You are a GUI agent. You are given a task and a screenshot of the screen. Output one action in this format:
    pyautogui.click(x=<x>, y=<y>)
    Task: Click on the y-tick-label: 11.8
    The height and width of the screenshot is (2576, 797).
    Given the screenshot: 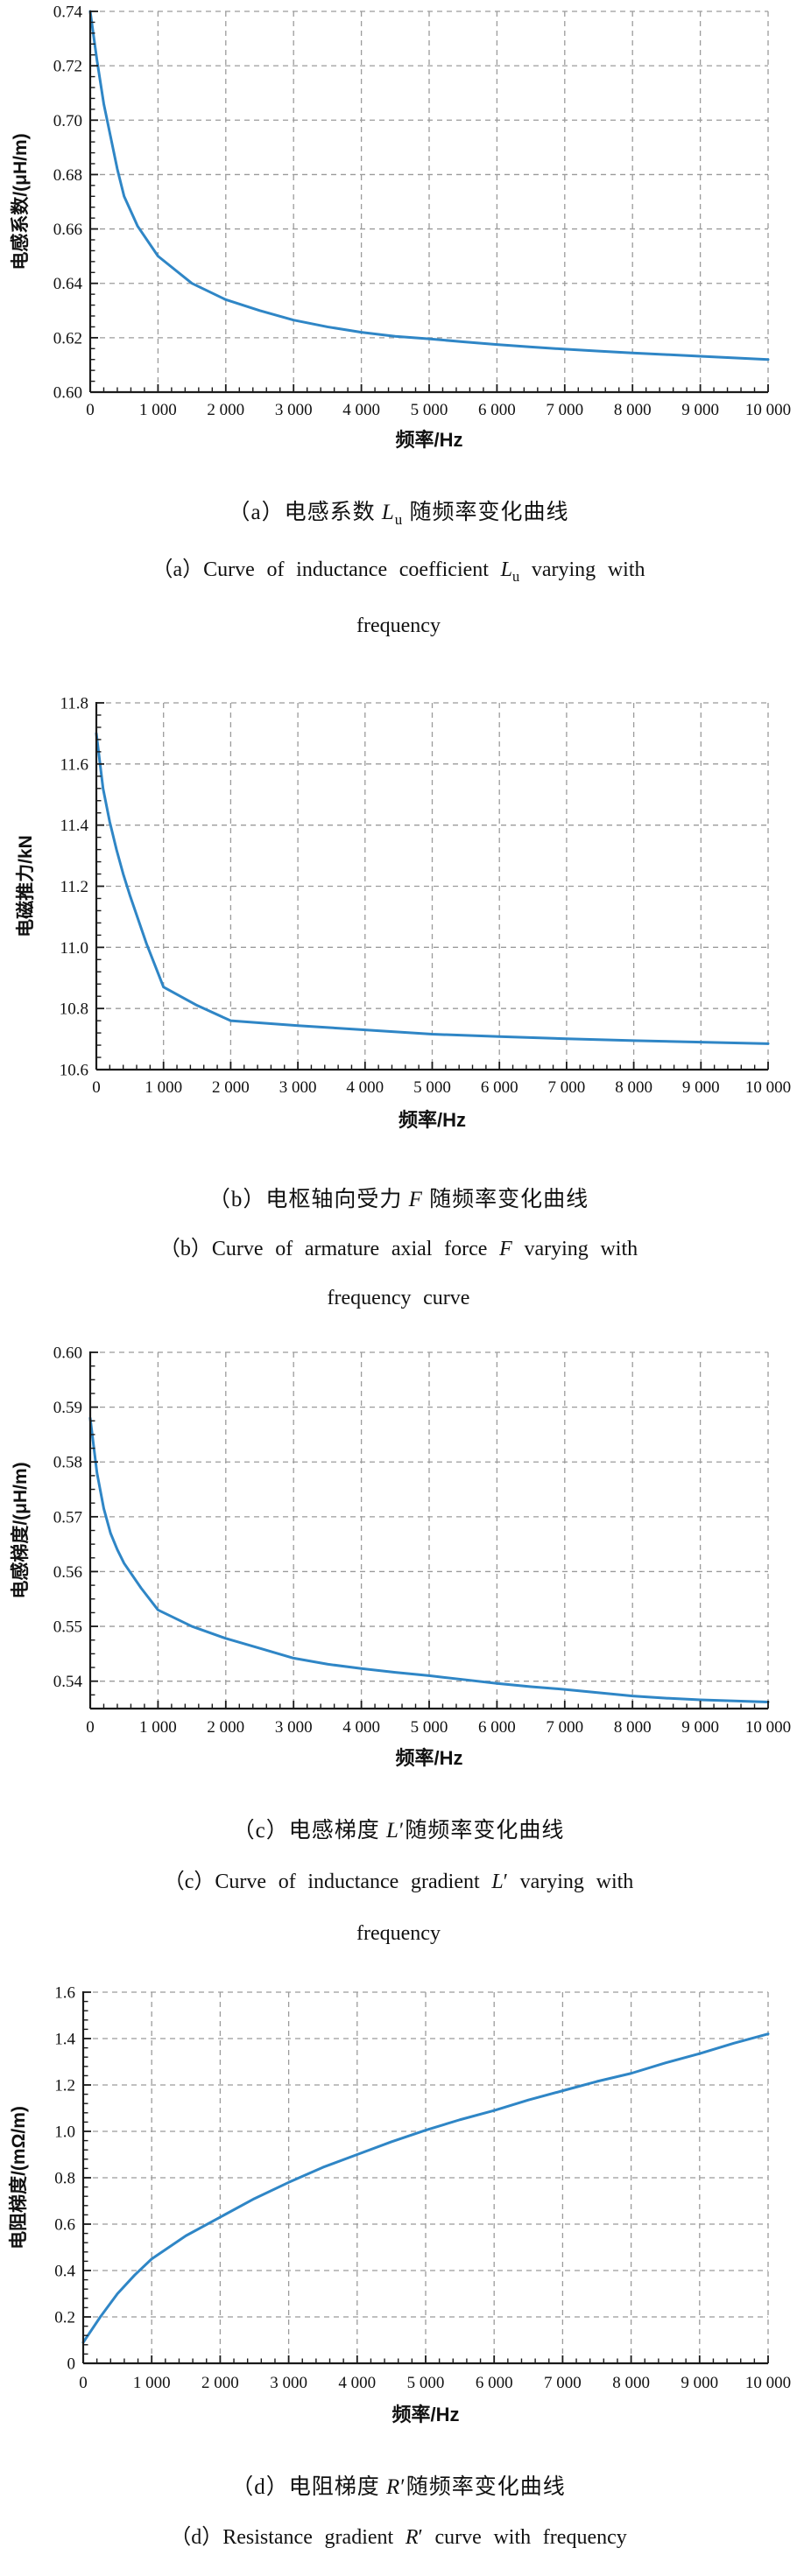 What is the action you would take?
    pyautogui.click(x=74, y=705)
    